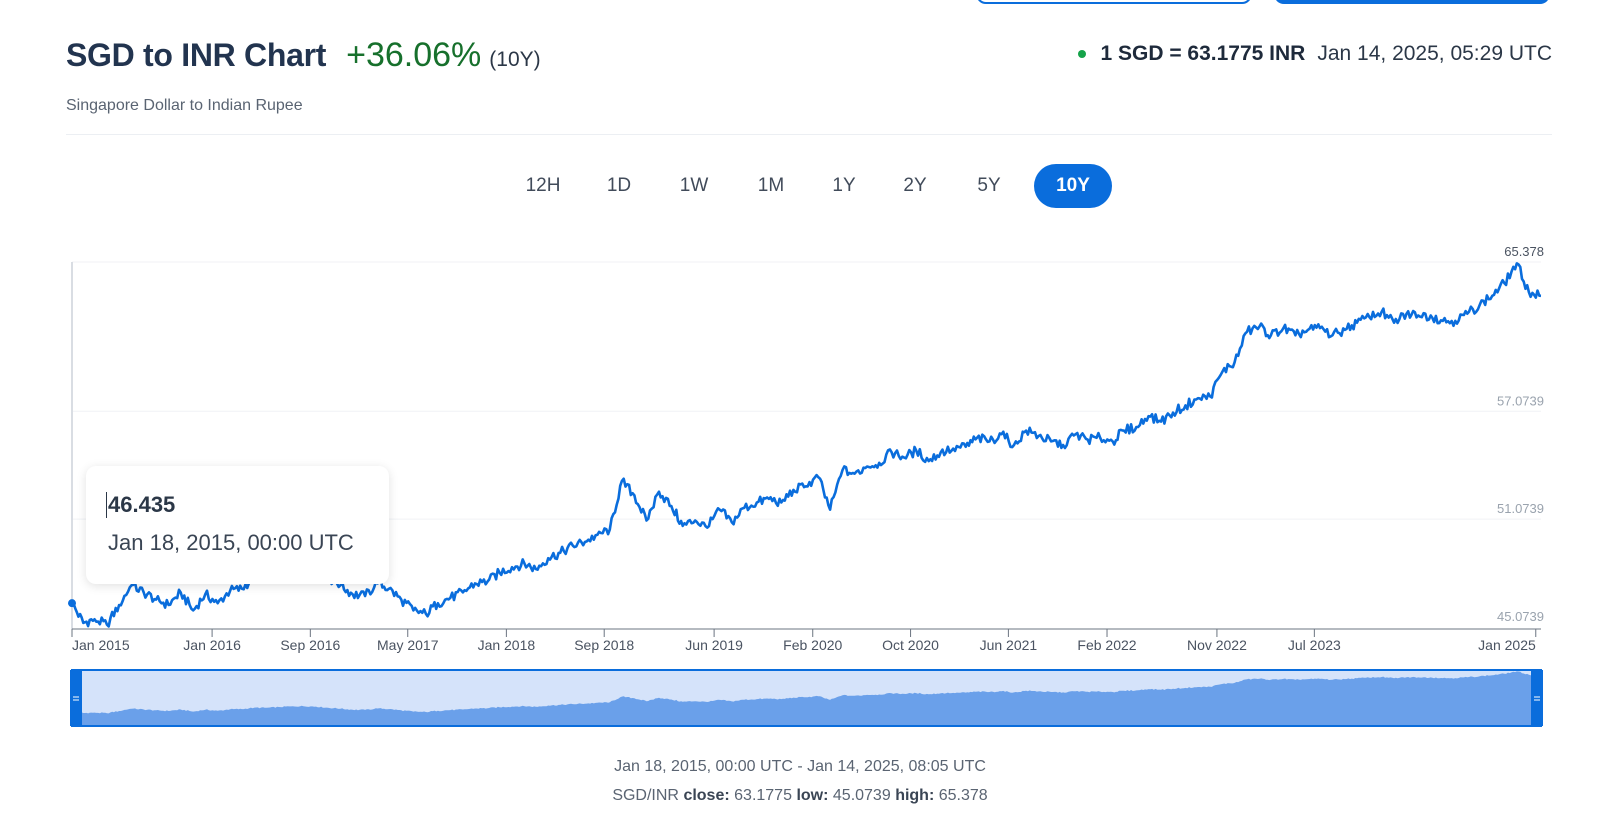 This screenshot has height=836, width=1600. I want to click on footer-low-label: low:, so click(812, 795).